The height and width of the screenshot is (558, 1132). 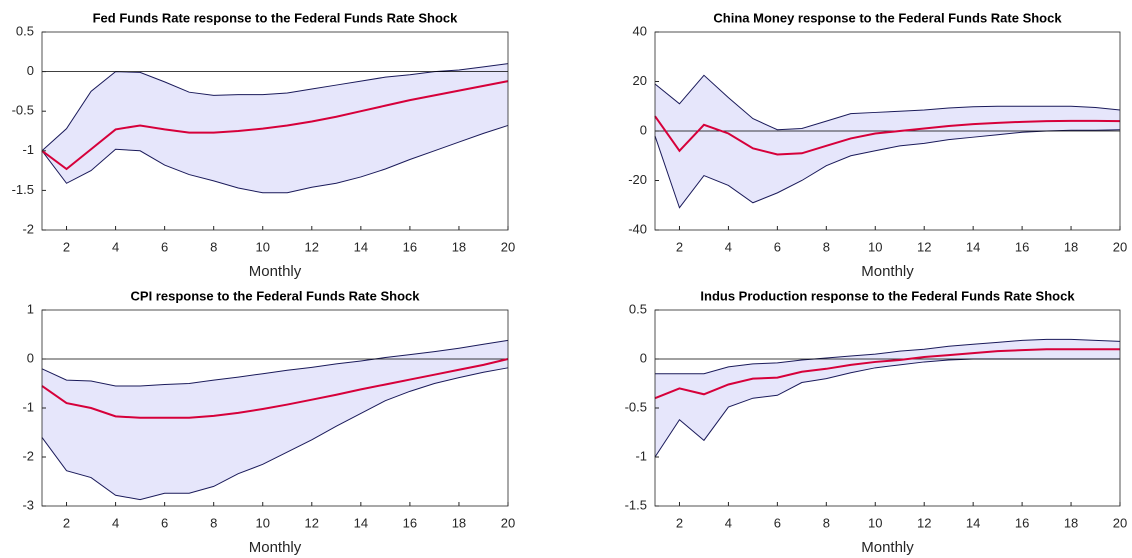 I want to click on axes-frame, so click(x=275, y=131).